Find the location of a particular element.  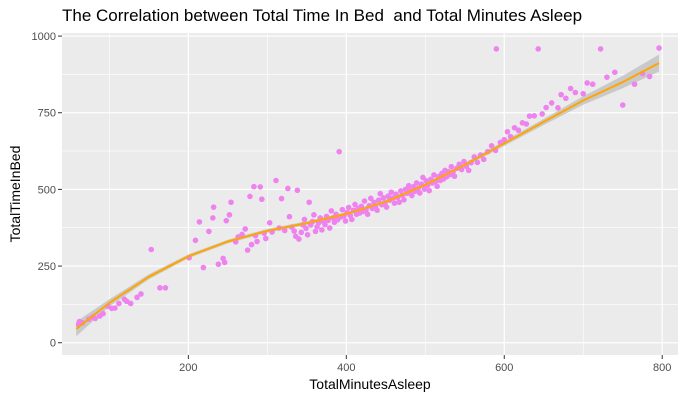

y-tick-label: 500 is located at coordinates (47, 190).